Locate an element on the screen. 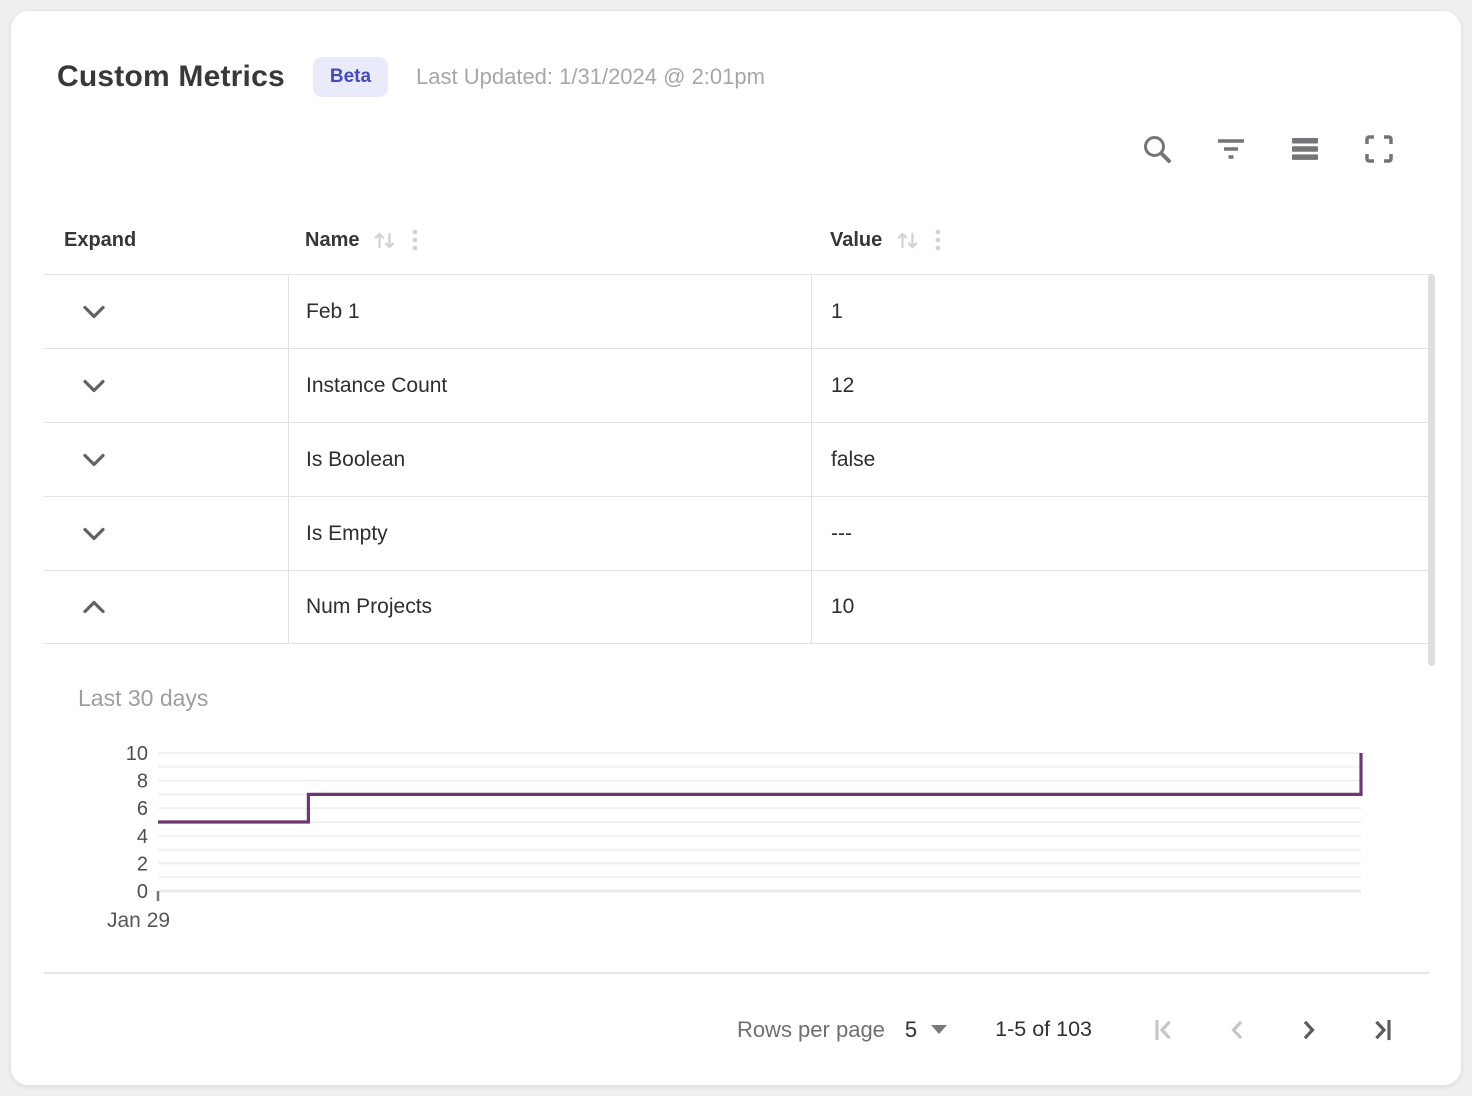 The height and width of the screenshot is (1096, 1472). search-button is located at coordinates (1157, 149).